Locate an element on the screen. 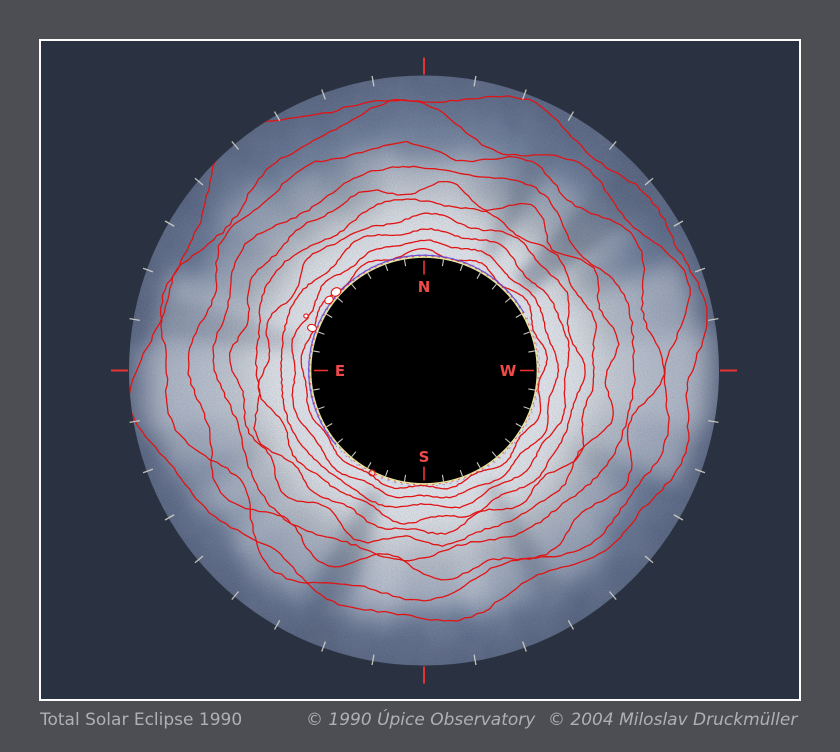 The width and height of the screenshot is (840, 752). red-speckle-ring is located at coordinates (424, 370).